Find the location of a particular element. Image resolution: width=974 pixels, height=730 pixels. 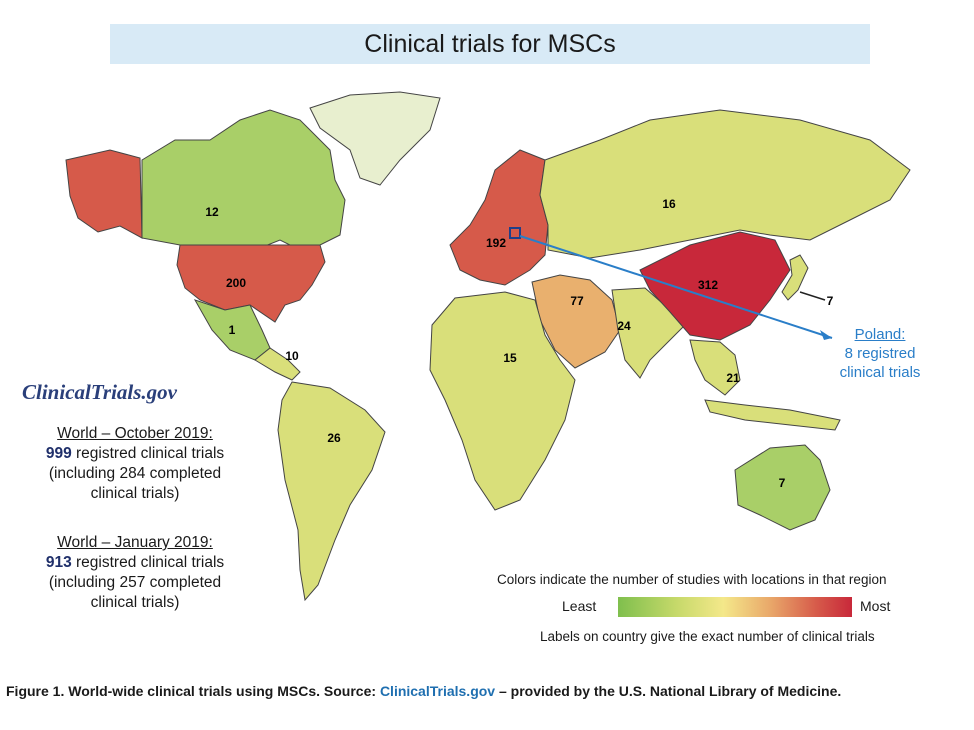

region-south-america is located at coordinates (331, 491).